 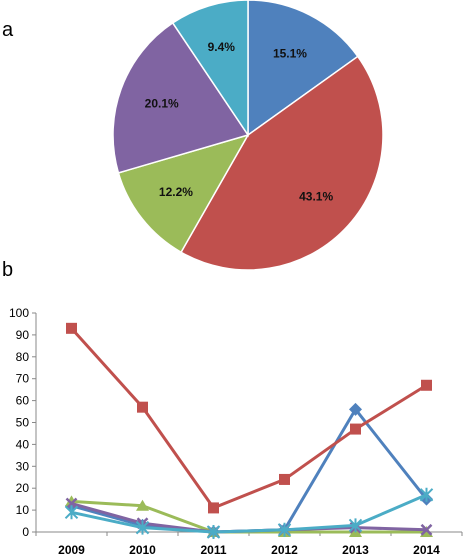 What do you see at coordinates (8, 30) in the screenshot?
I see `panel-label-a: a` at bounding box center [8, 30].